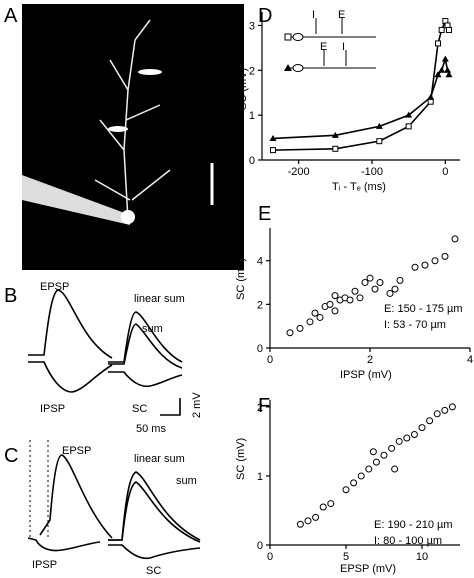 This screenshot has width=474, height=578. I want to click on e-x-tick-label: 4, so click(470, 360).